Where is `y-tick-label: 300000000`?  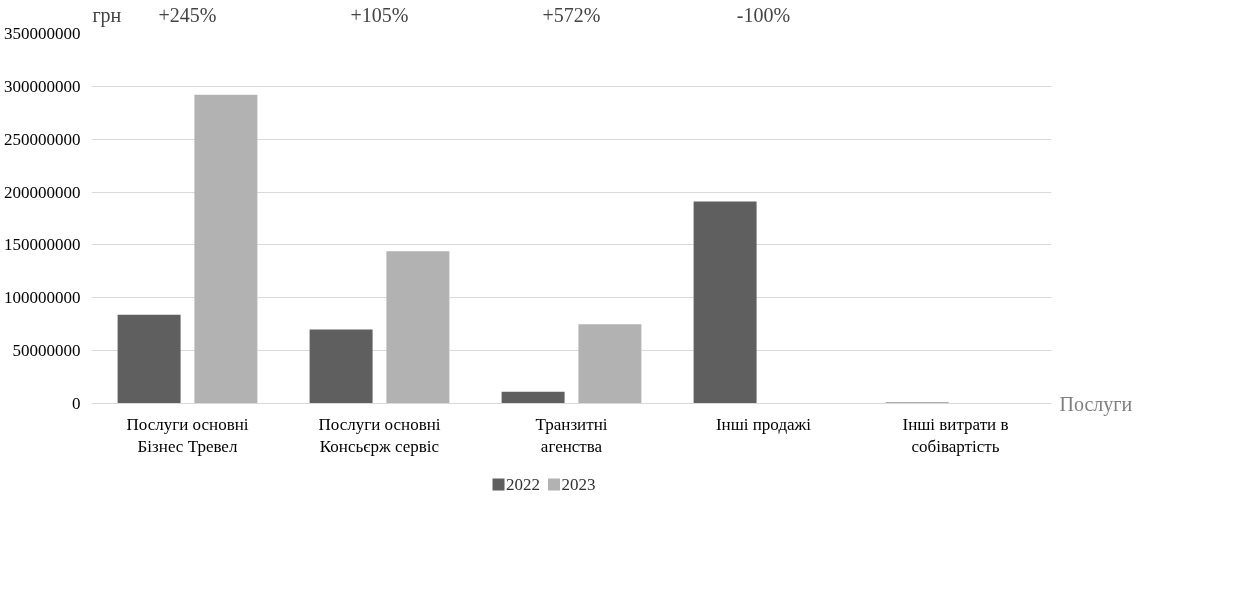 y-tick-label: 300000000 is located at coordinates (42, 86).